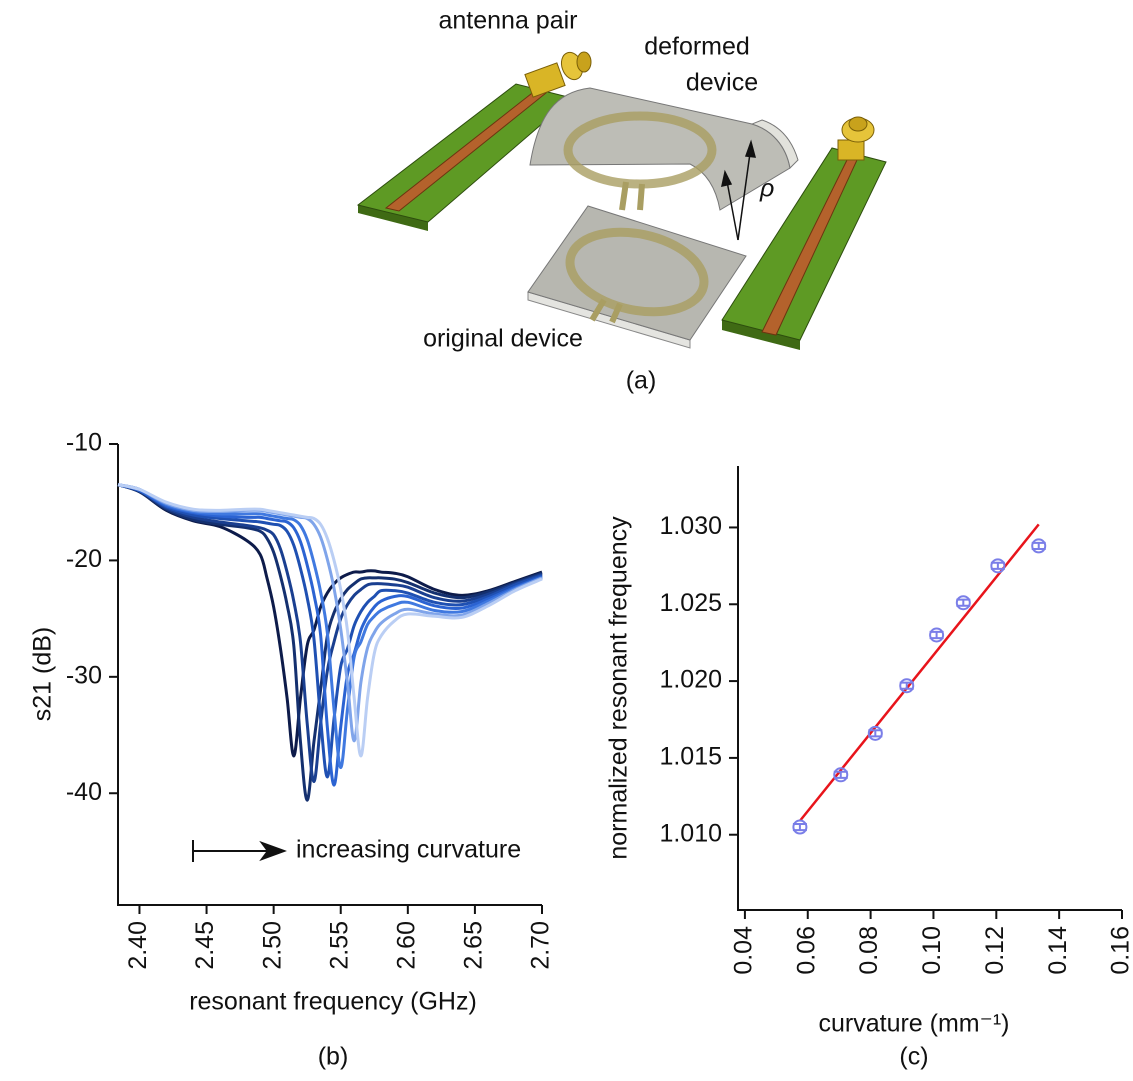 The image size is (1133, 1081). What do you see at coordinates (995, 950) in the screenshot?
I see `x-tick-label: 0.12` at bounding box center [995, 950].